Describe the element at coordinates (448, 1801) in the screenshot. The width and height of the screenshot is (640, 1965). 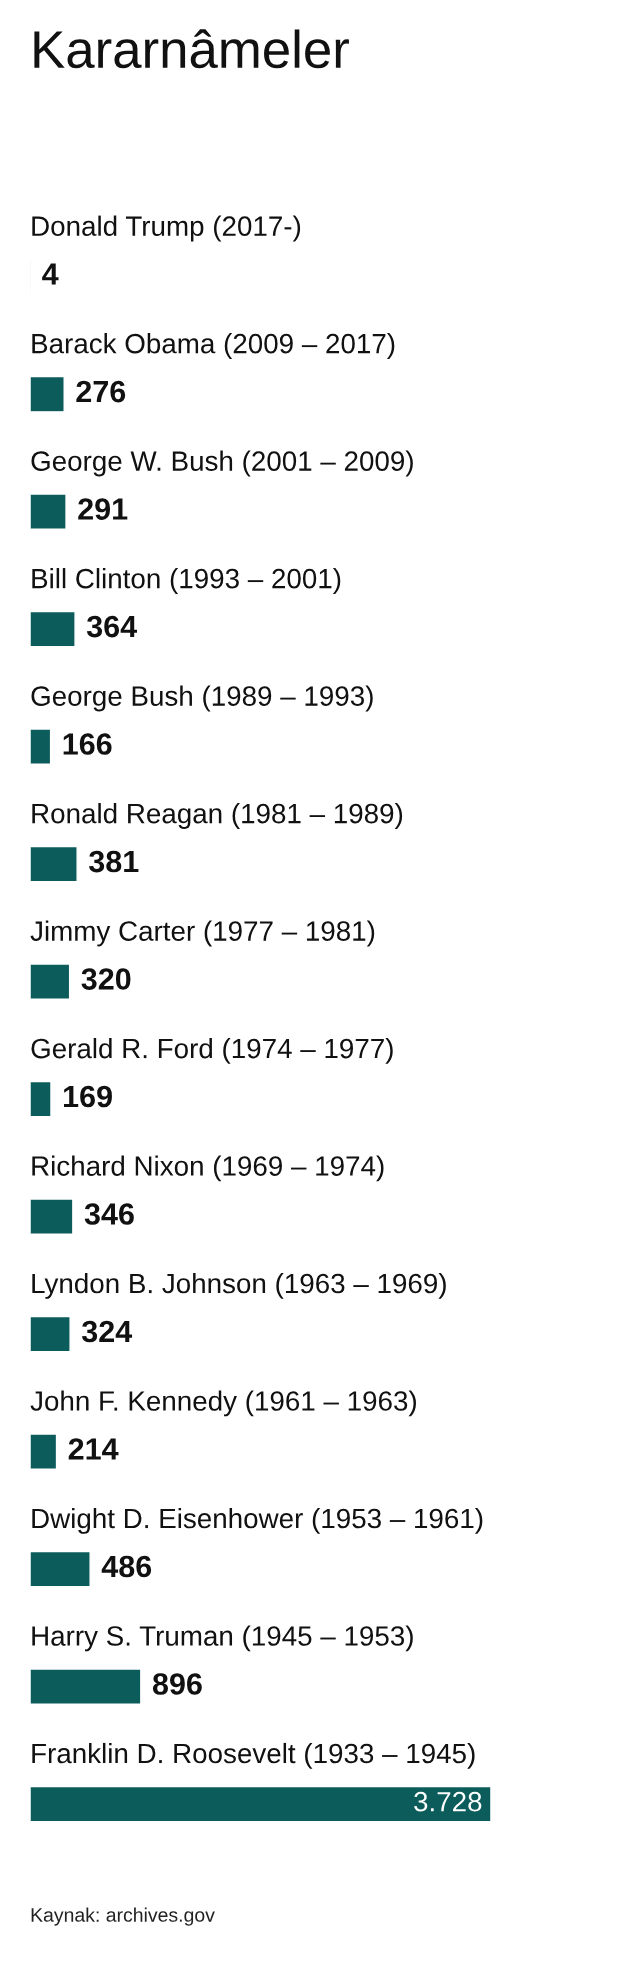
I see `data-label: 3.728` at that location.